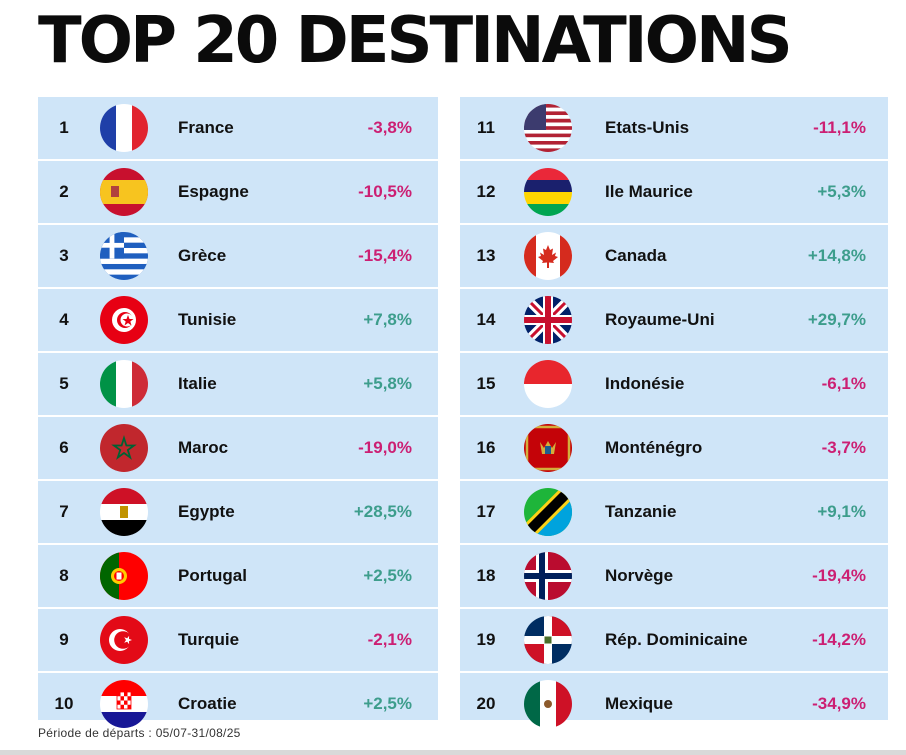 The image size is (906, 755). I want to click on rank-number: 12, so click(486, 191).